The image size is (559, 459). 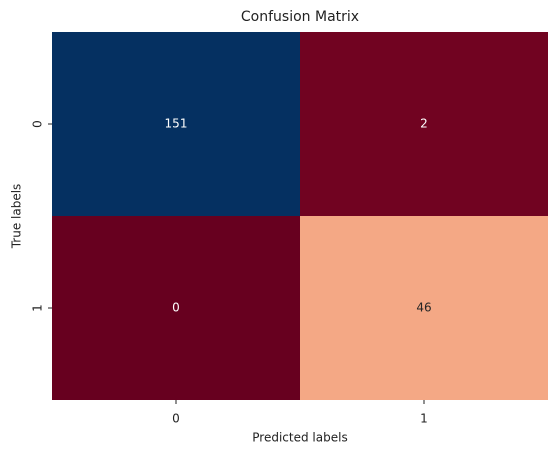 I want to click on y-tick-label: 1, so click(x=38, y=308).